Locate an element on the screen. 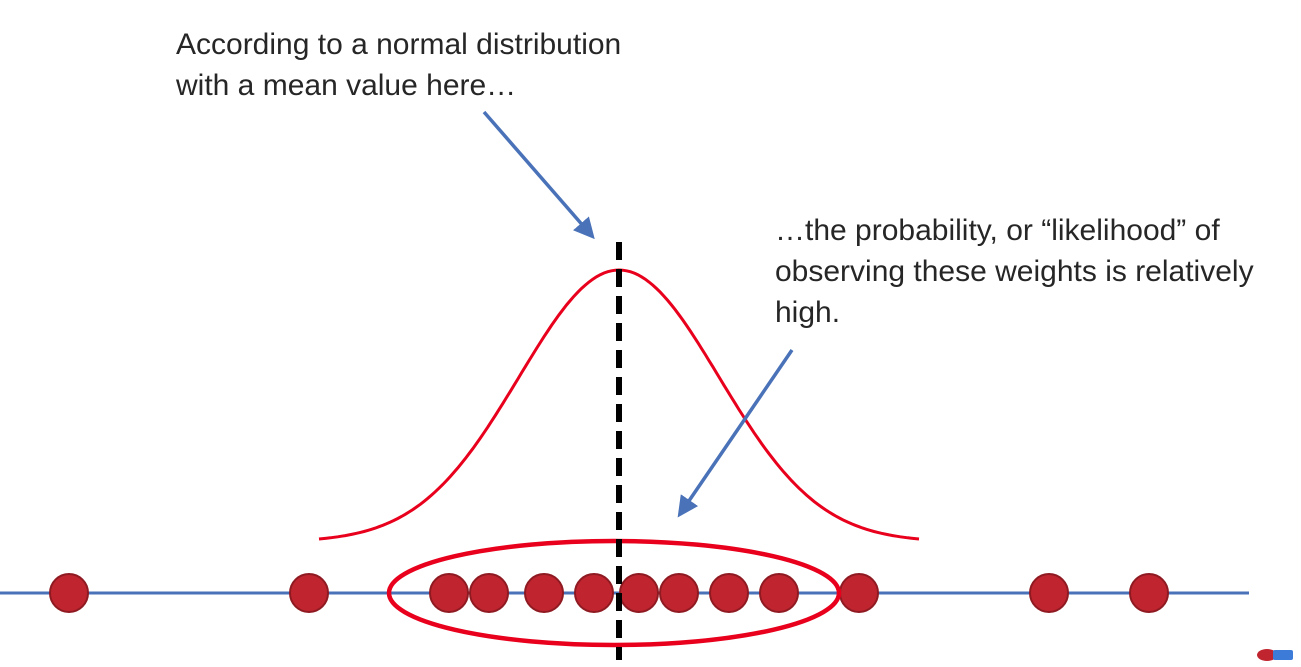  arrow-to-mean is located at coordinates (538, 175).